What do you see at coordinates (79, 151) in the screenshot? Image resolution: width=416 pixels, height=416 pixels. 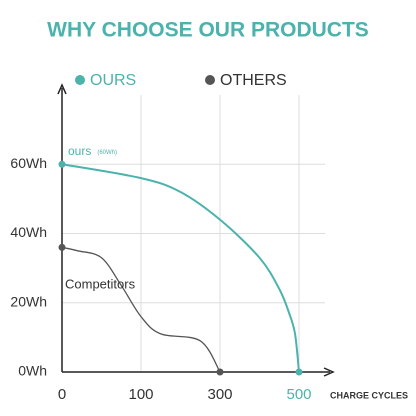 I see `annotation-text: ours` at bounding box center [79, 151].